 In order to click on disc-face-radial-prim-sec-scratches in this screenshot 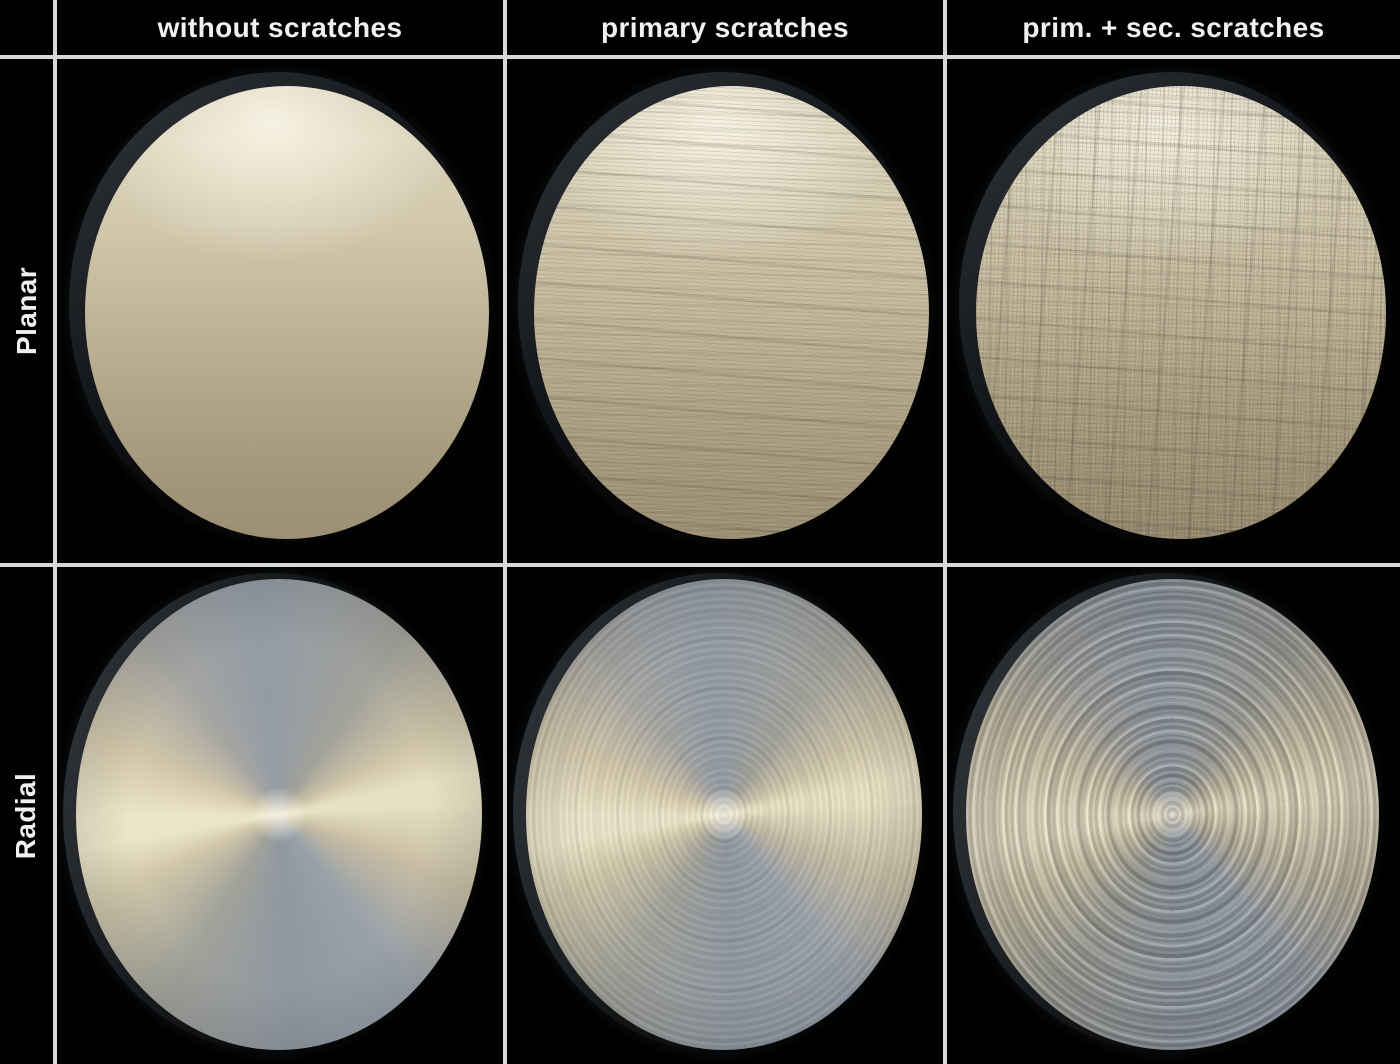, I will do `click(1172, 814)`.